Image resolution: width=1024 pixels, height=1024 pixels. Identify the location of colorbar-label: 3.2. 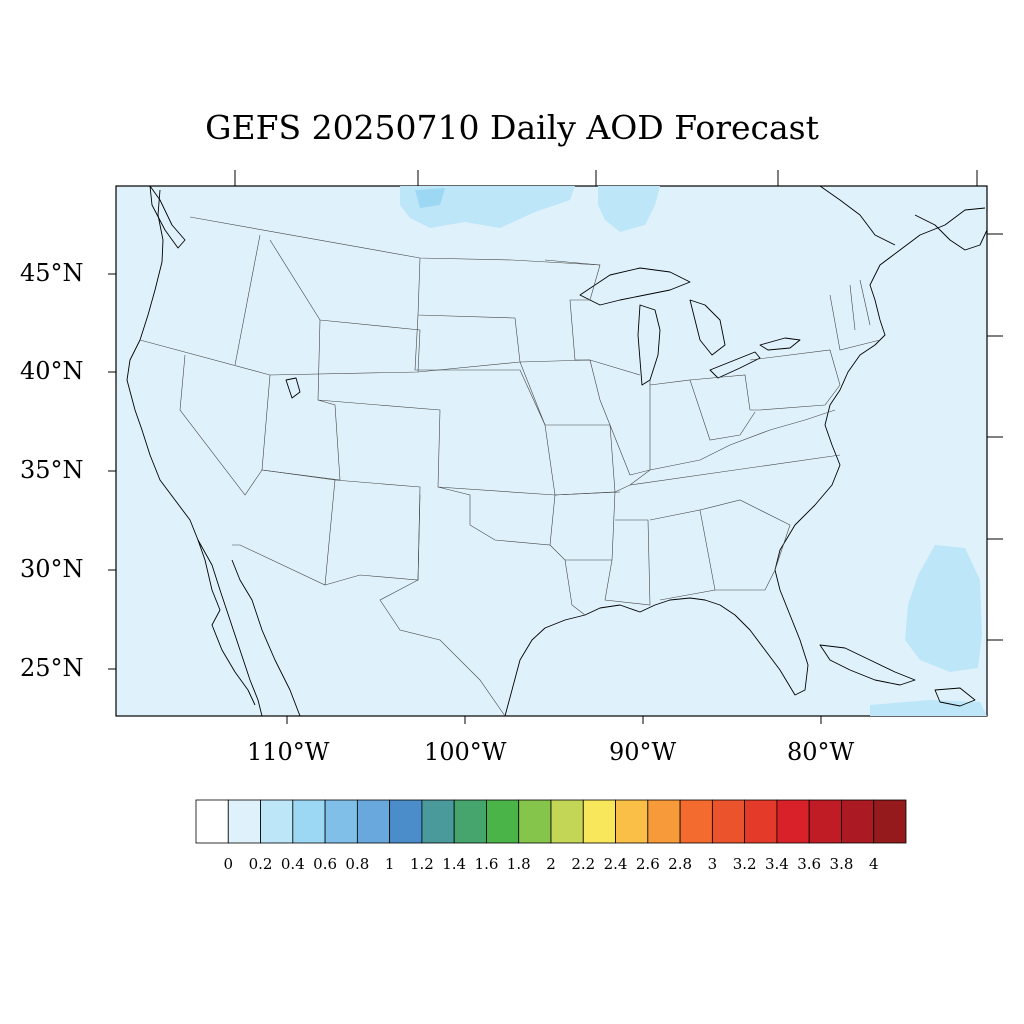
(744, 864).